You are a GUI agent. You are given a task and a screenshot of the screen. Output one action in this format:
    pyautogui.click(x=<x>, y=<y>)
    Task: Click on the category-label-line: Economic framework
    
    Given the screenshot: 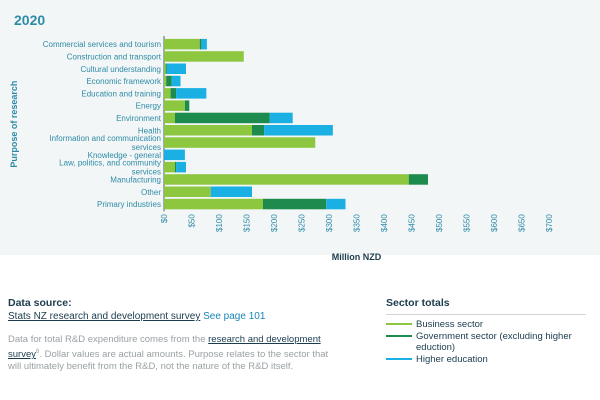 What is the action you would take?
    pyautogui.click(x=124, y=81)
    